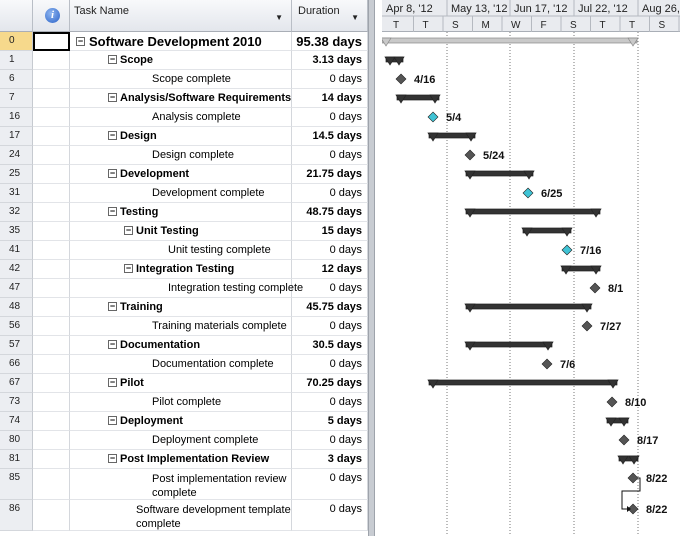  Describe the element at coordinates (16, 288) in the screenshot. I see `row-id-cell: 47` at that location.